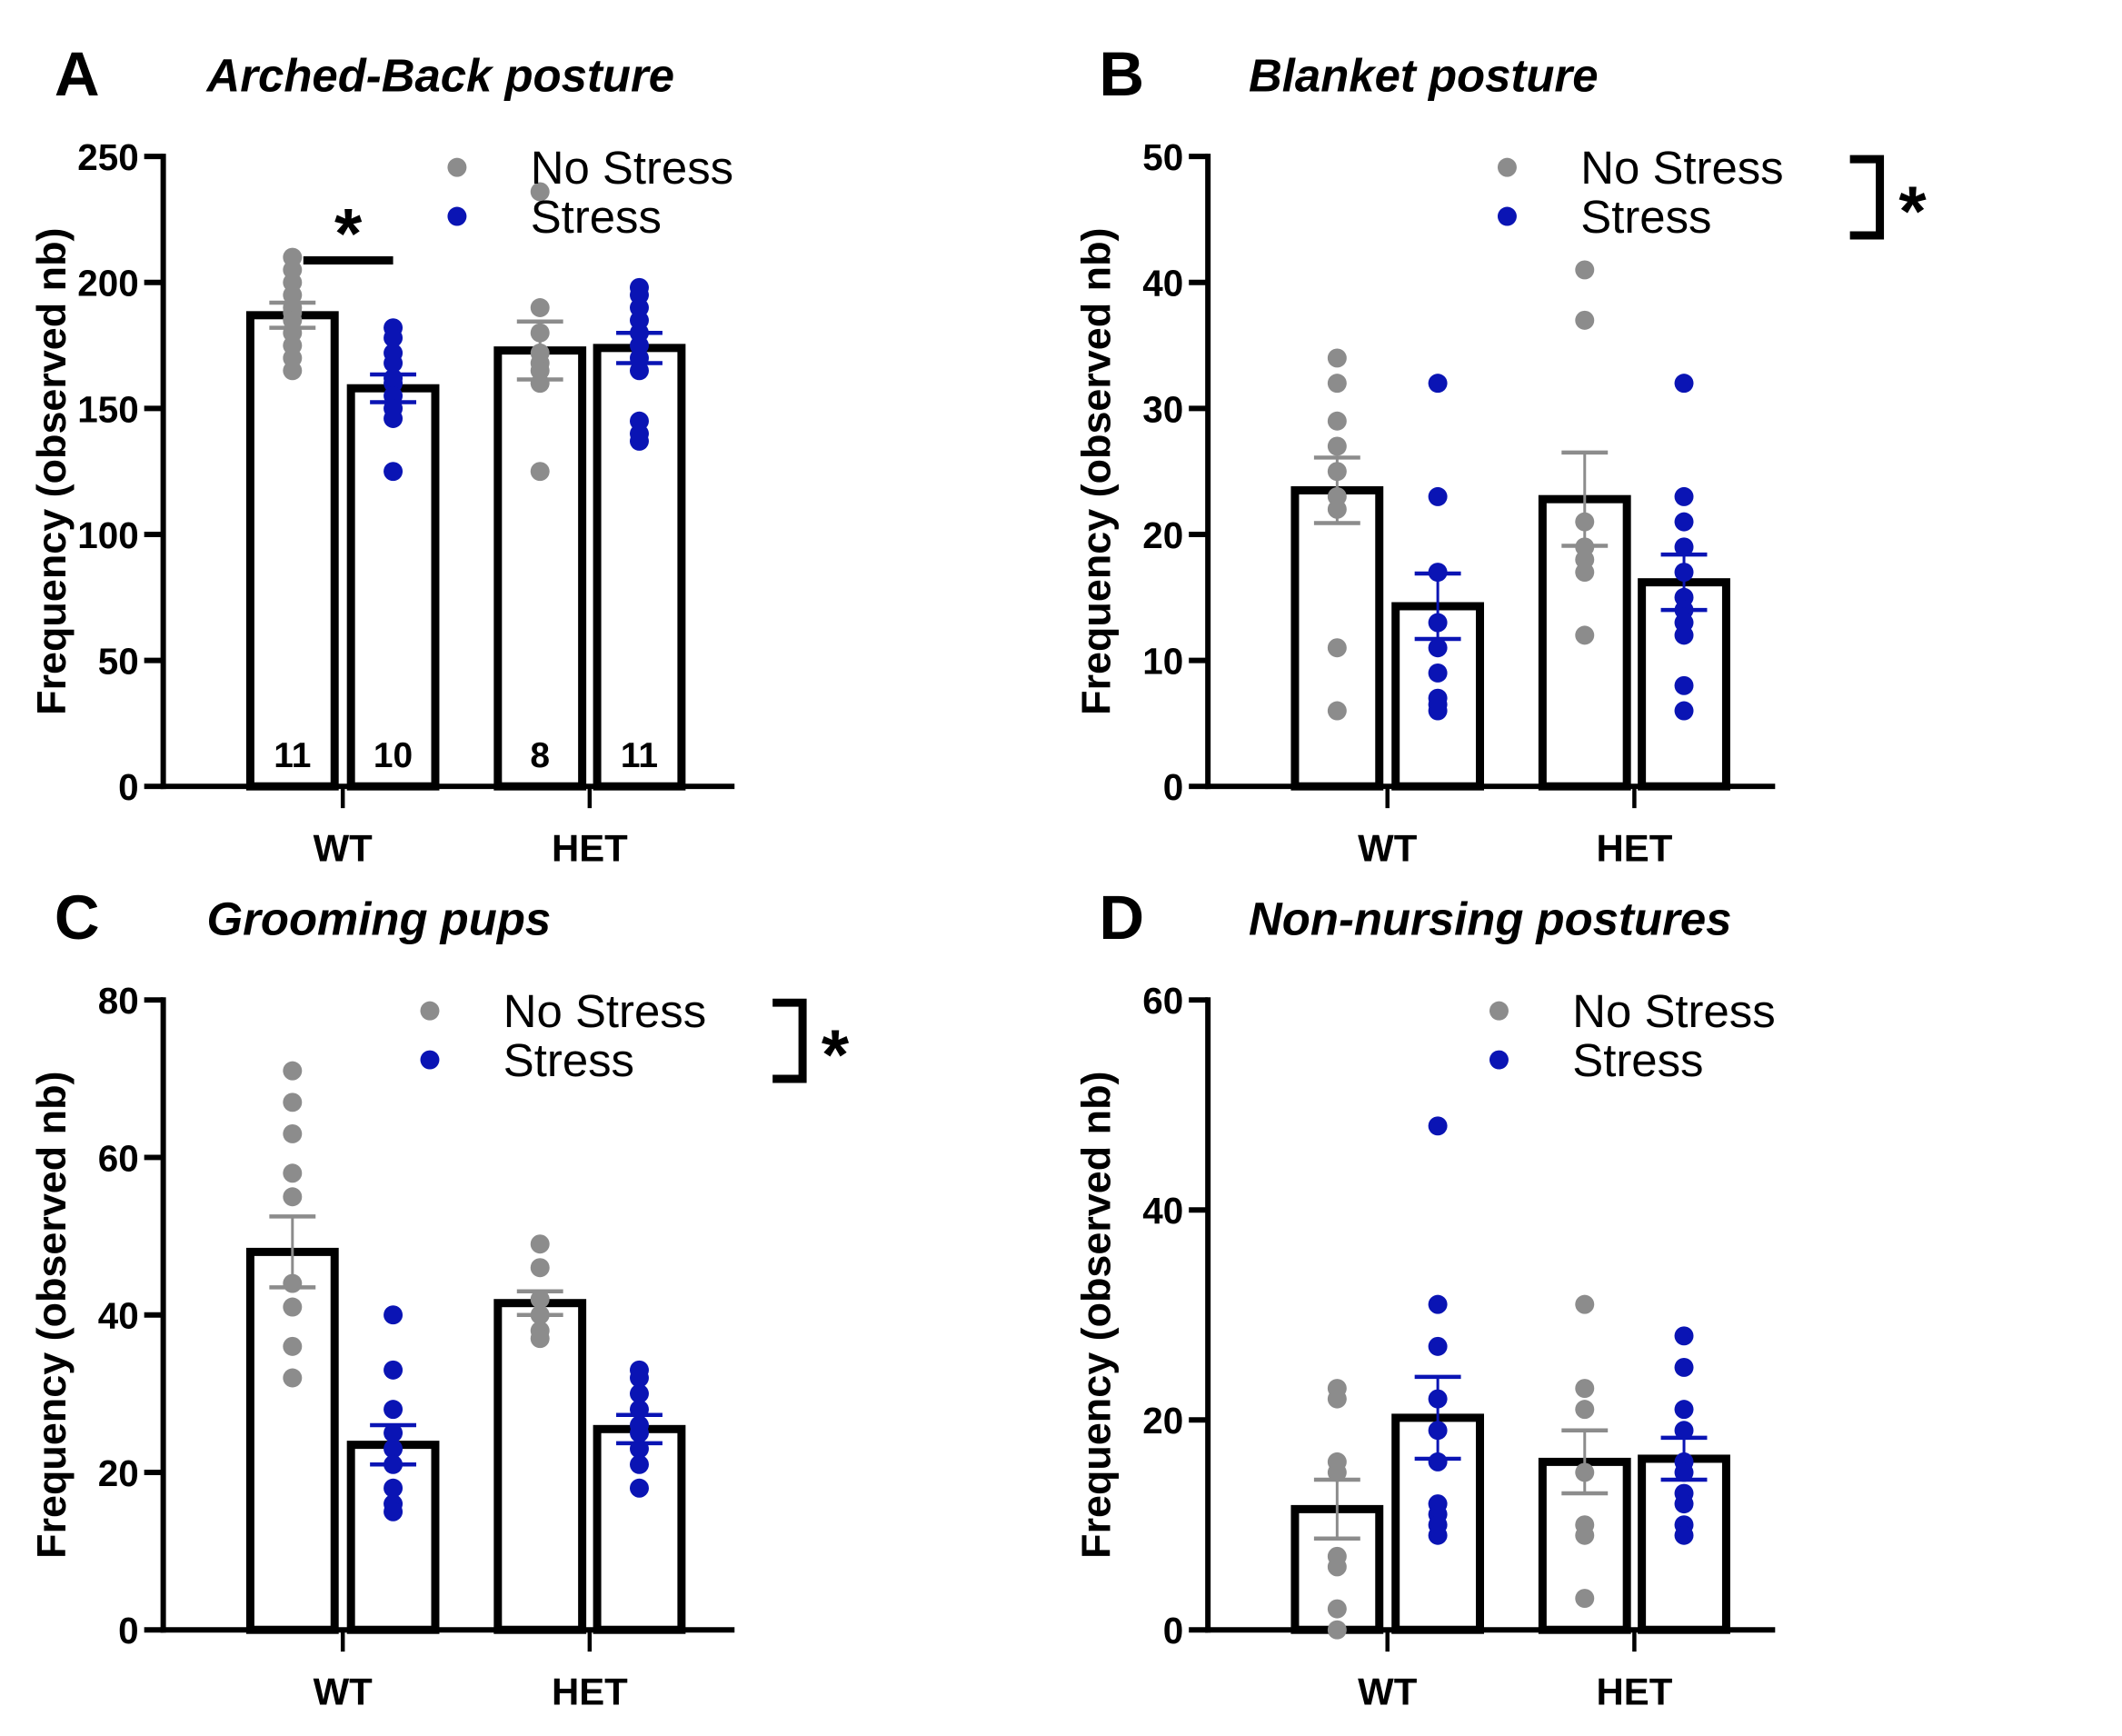  I want to click on y-tick-label: 200, so click(107, 283).